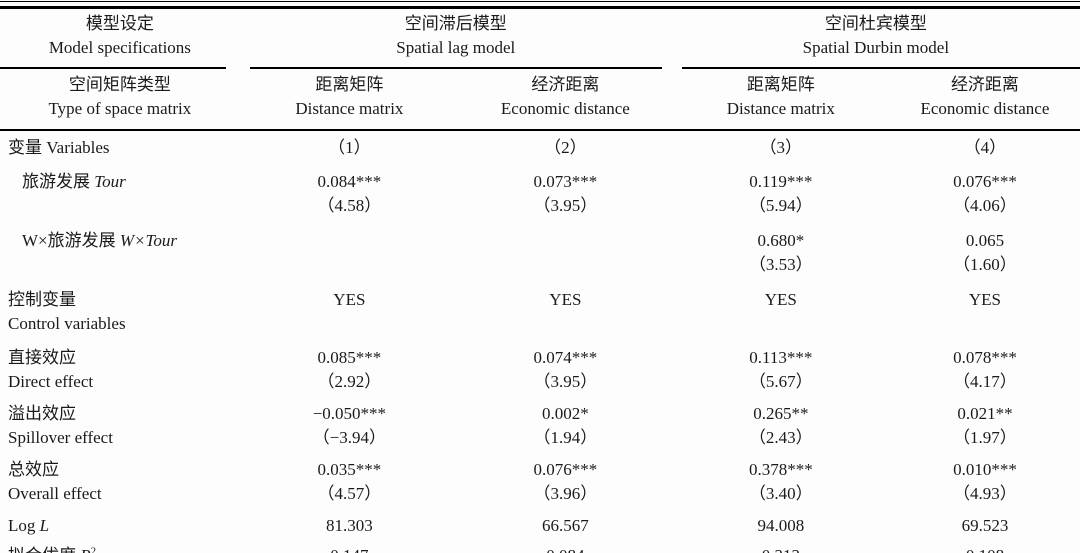 Image resolution: width=1080 pixels, height=553 pixels. I want to click on row-w-tour: W×旅游发展 W×Tour 0.680* （3.53） 0.065 （1.60）, so click(540, 253).